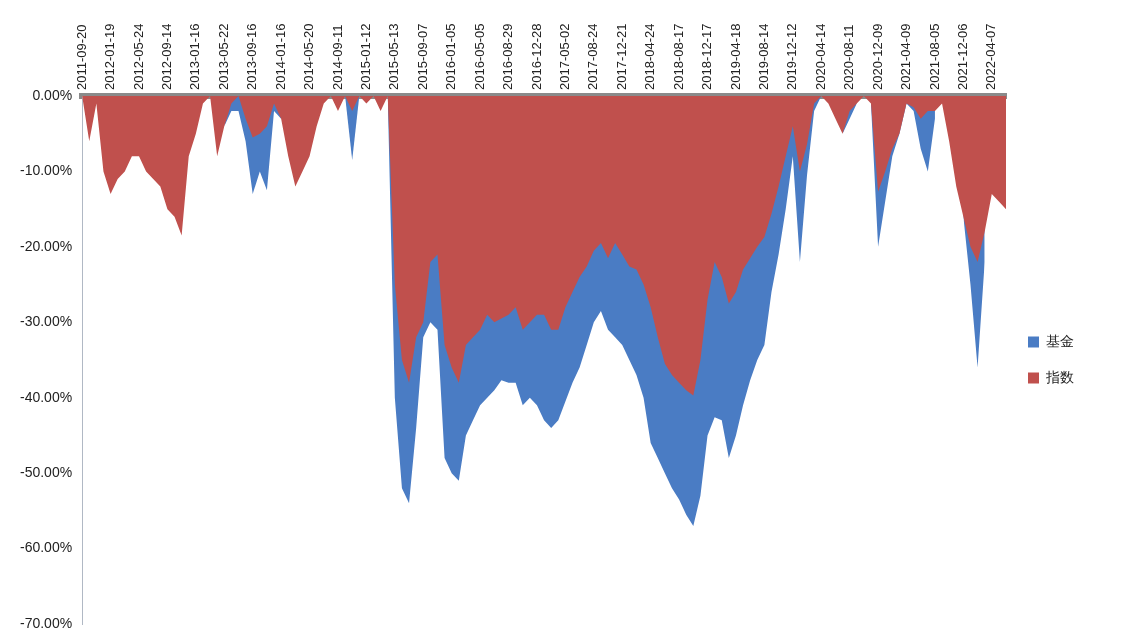  What do you see at coordinates (536, 56) in the screenshot?
I see `x-tick-label: 2016-12-28` at bounding box center [536, 56].